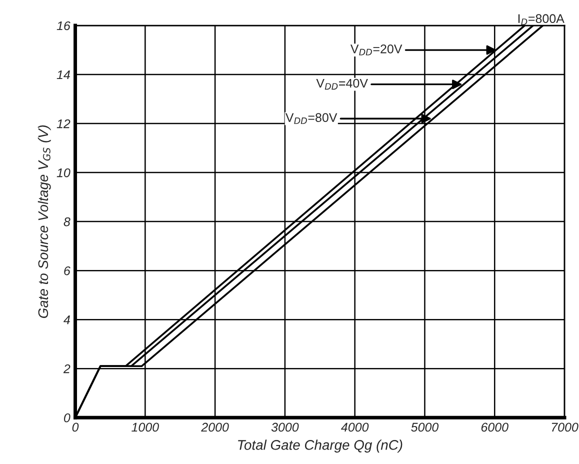 Image resolution: width=579 pixels, height=464 pixels. What do you see at coordinates (425, 427) in the screenshot?
I see `x-tick-label: 5000` at bounding box center [425, 427].